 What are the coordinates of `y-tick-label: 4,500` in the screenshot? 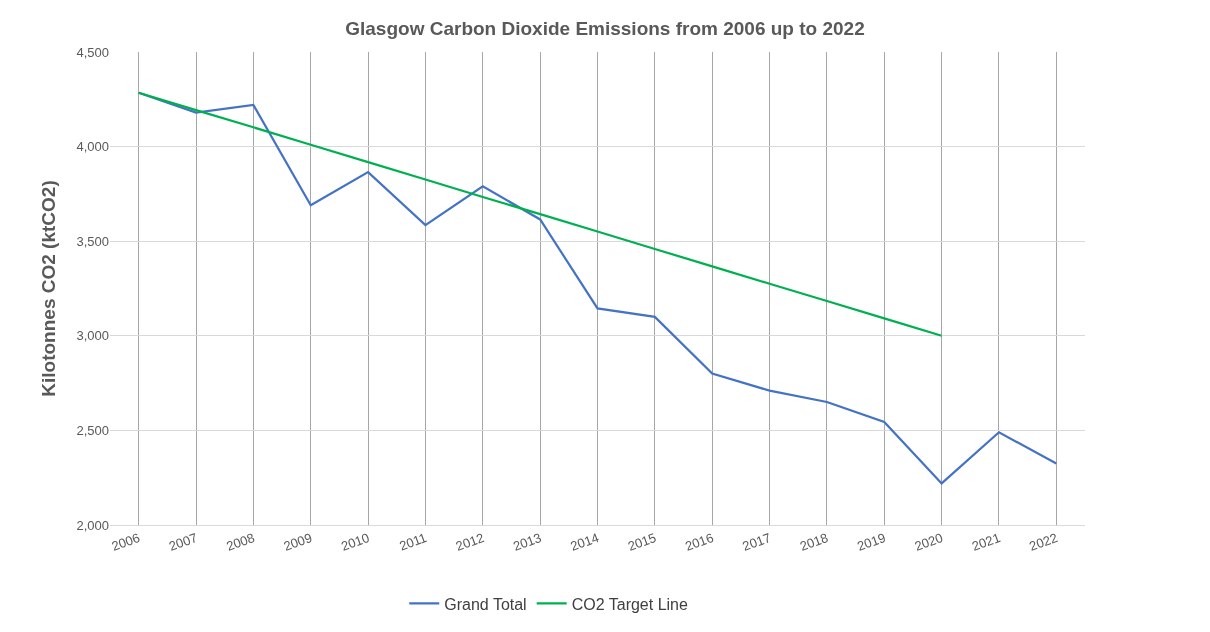 It's located at (92, 52).